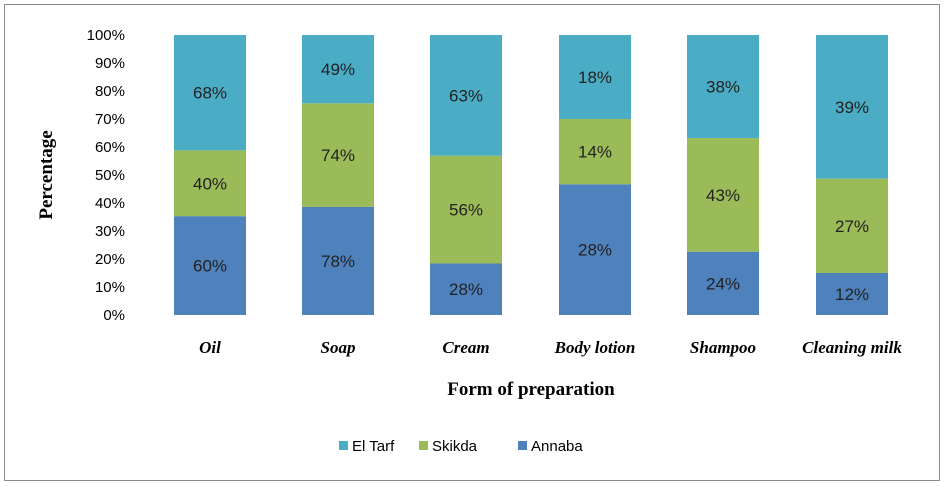 The width and height of the screenshot is (946, 487). I want to click on data-label: 12%, so click(852, 294).